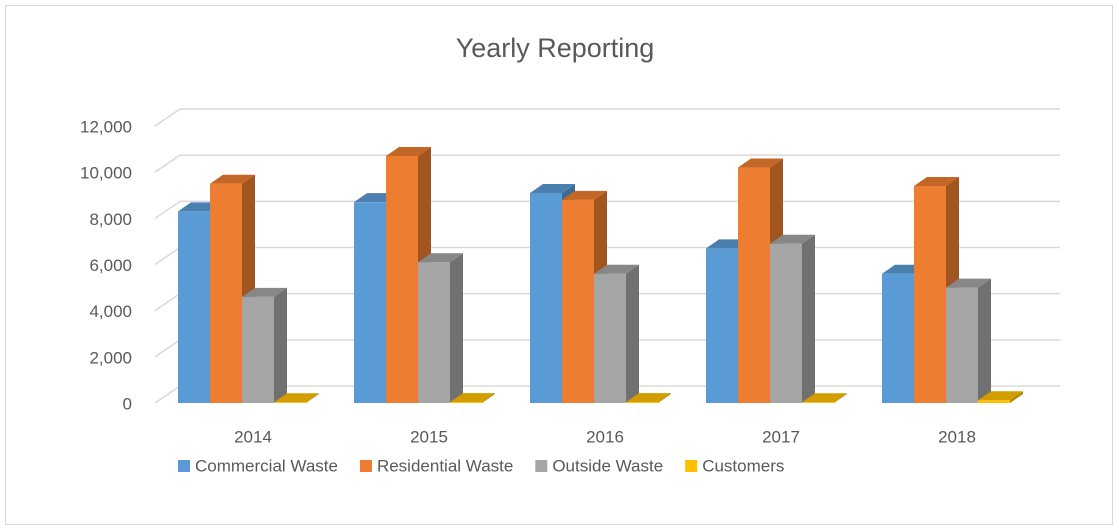 The height and width of the screenshot is (531, 1119). What do you see at coordinates (957, 436) in the screenshot?
I see `x-tick-label: 2018` at bounding box center [957, 436].